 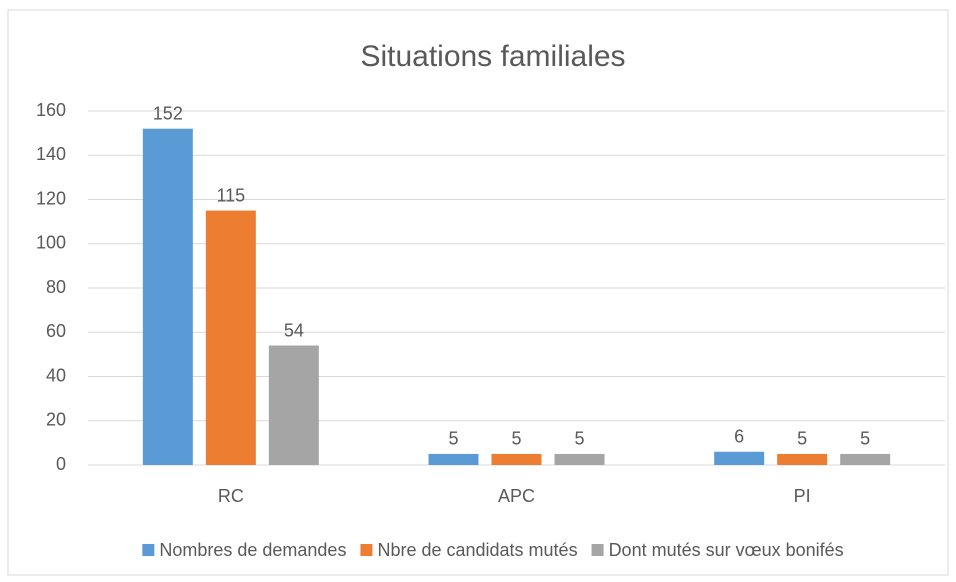 What do you see at coordinates (56, 375) in the screenshot?
I see `y-tick-label: 40` at bounding box center [56, 375].